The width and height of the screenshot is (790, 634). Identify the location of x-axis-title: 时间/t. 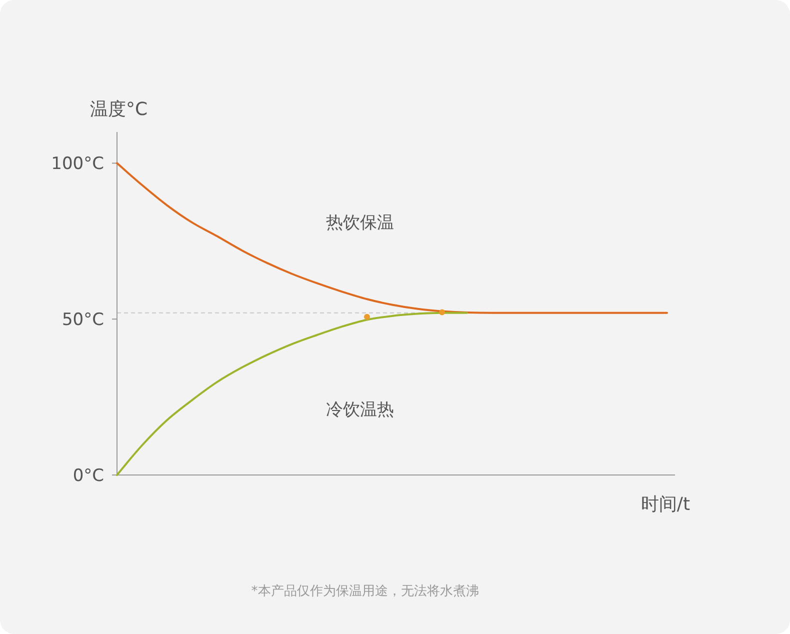
(665, 504).